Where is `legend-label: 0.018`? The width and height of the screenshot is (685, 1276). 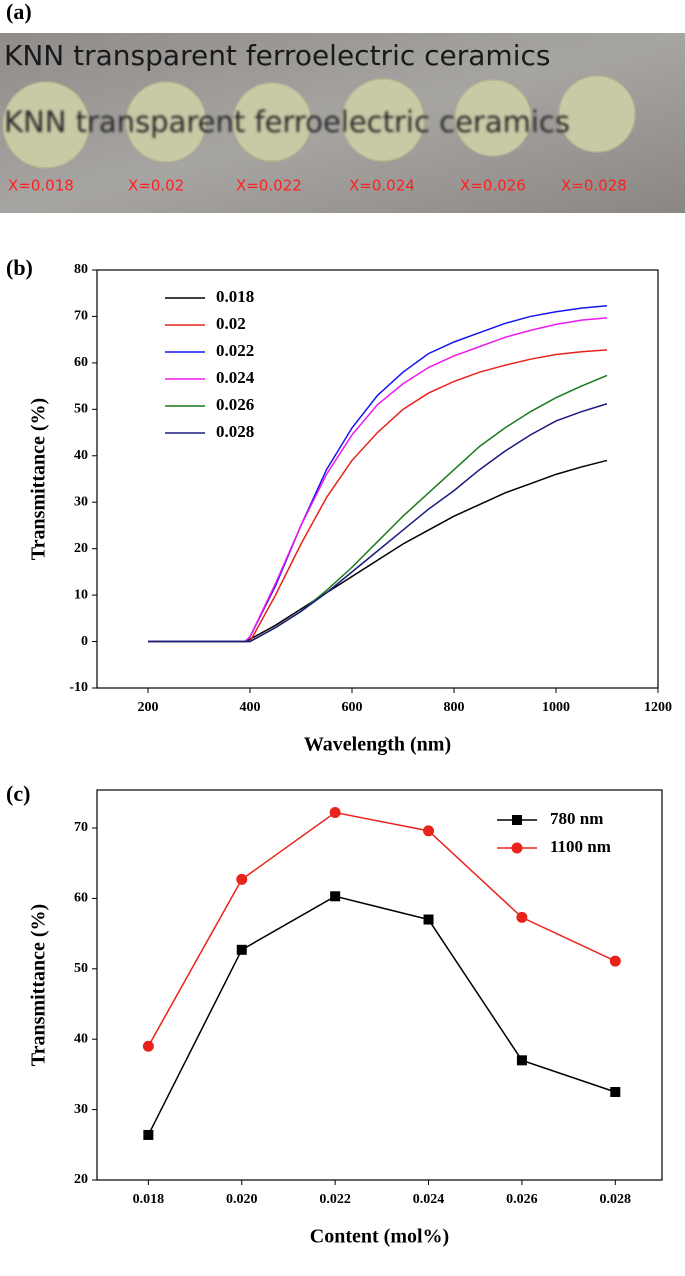 legend-label: 0.018 is located at coordinates (235, 296).